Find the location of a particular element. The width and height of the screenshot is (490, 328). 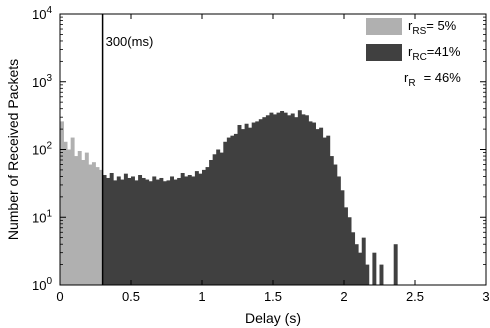

x-tick-label: 3 is located at coordinates (485, 296).